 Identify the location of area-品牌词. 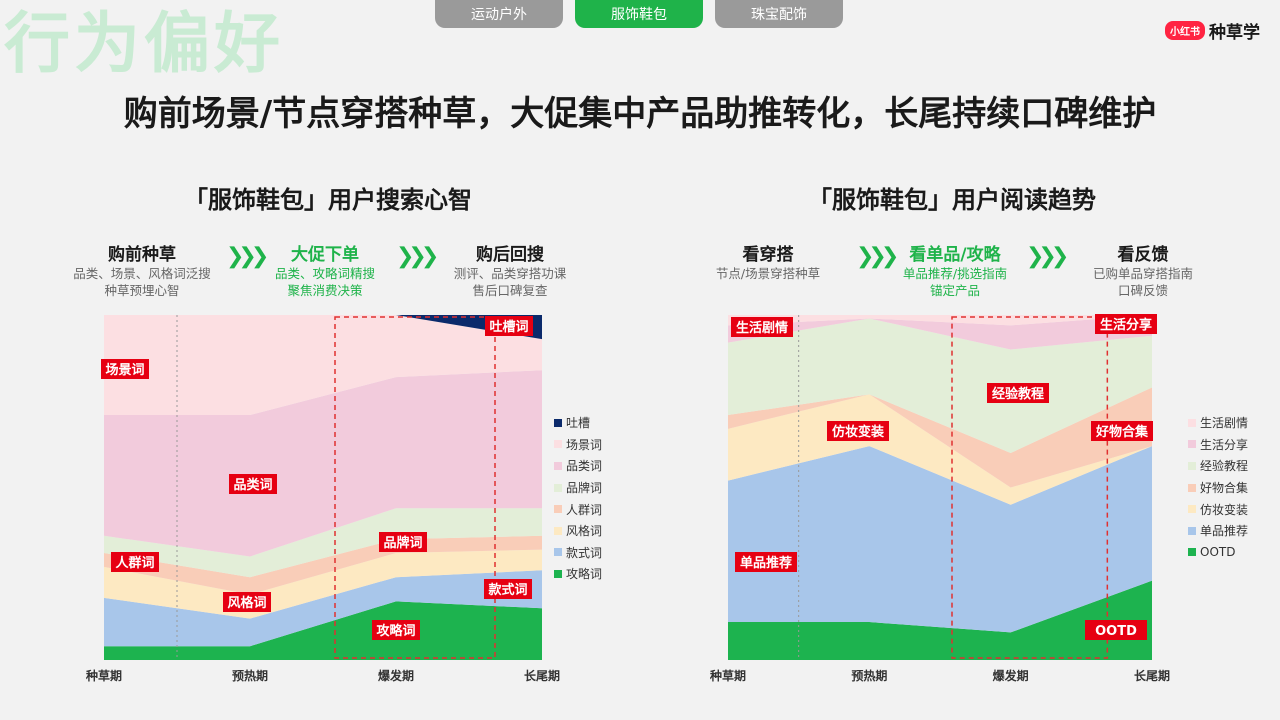
(323, 543).